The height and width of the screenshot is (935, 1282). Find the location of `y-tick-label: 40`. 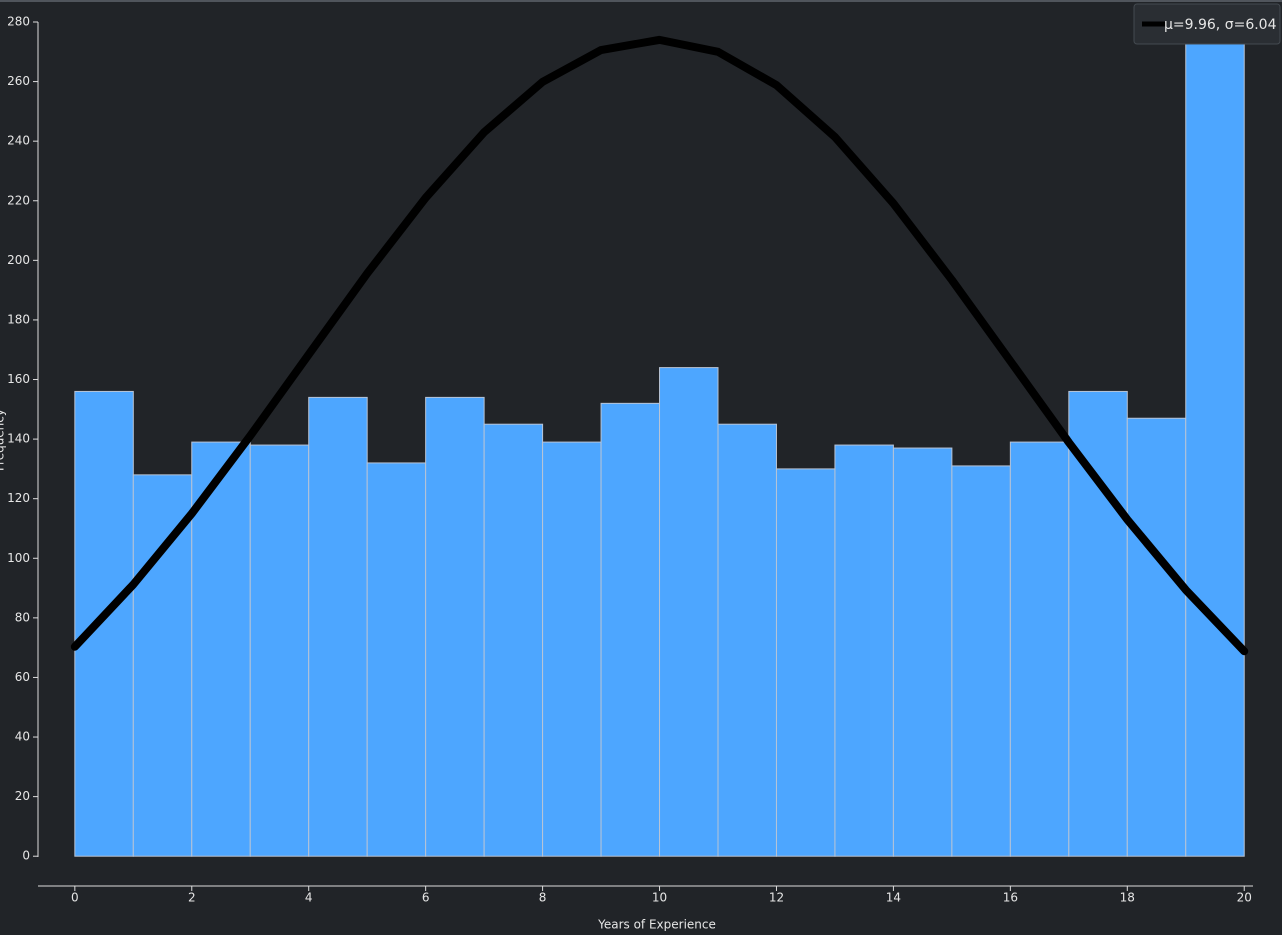

y-tick-label: 40 is located at coordinates (22, 737).